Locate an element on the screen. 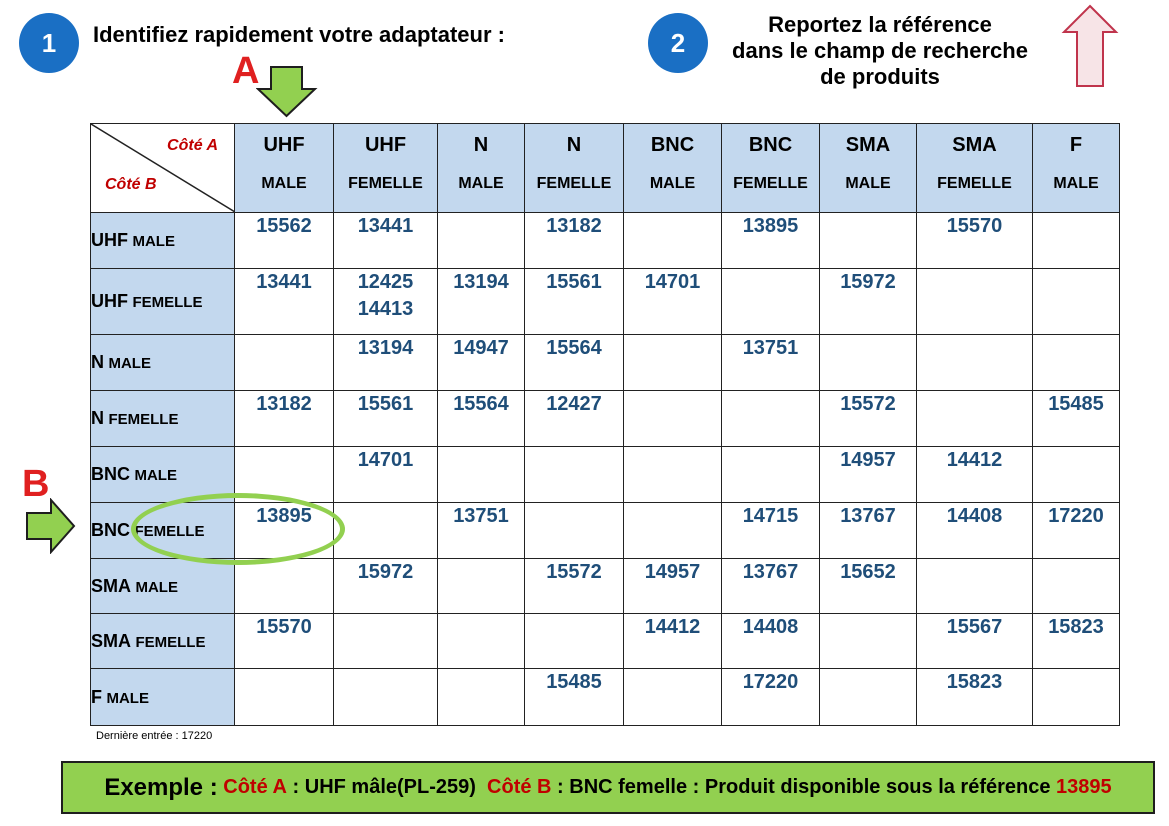 The height and width of the screenshot is (826, 1169). reference-number: 13441 is located at coordinates (284, 282).